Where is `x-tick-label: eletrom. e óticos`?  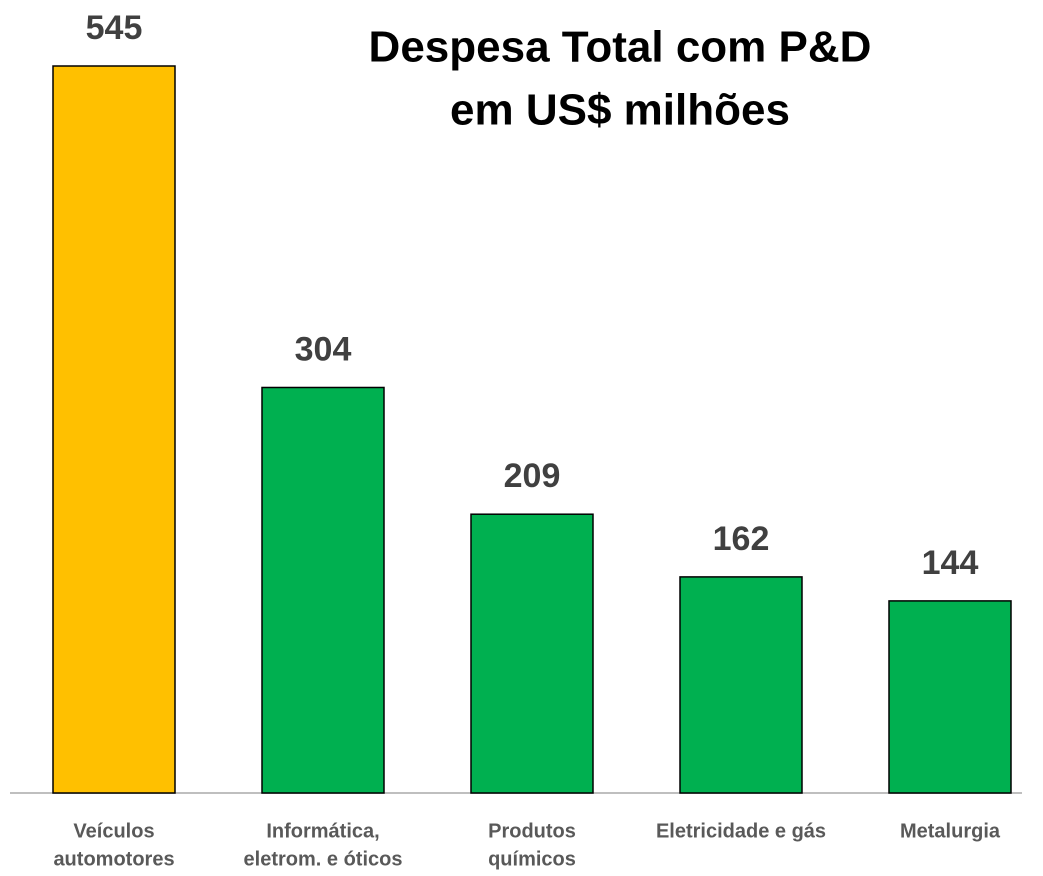 x-tick-label: eletrom. e óticos is located at coordinates (323, 859).